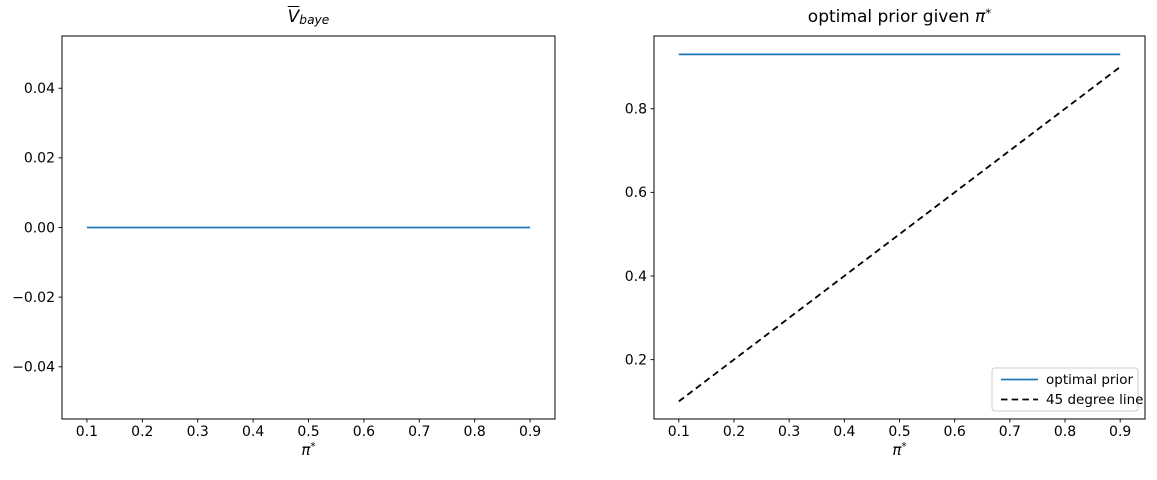 This screenshot has height=480, width=1157. What do you see at coordinates (897, 450) in the screenshot?
I see `right-xlabel-segment: π` at bounding box center [897, 450].